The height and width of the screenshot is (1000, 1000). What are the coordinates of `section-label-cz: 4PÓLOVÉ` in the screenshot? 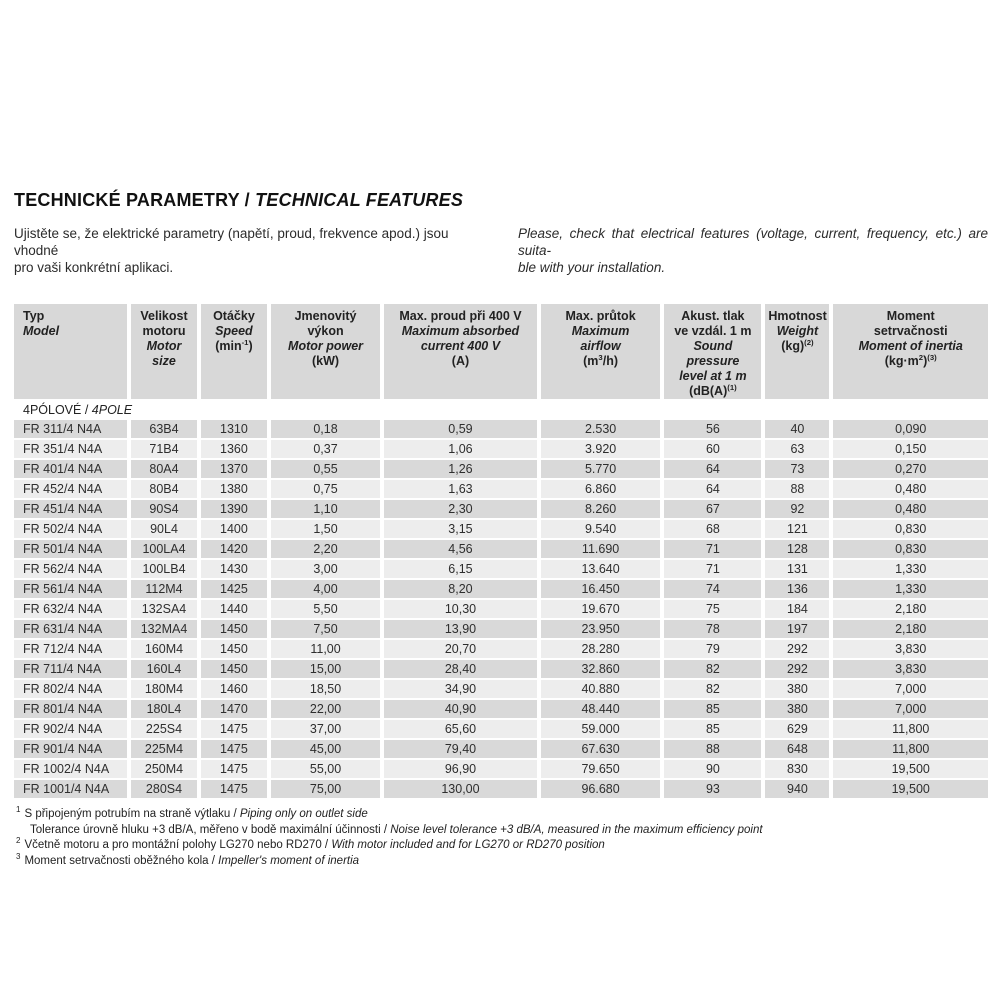 It's located at (52, 409).